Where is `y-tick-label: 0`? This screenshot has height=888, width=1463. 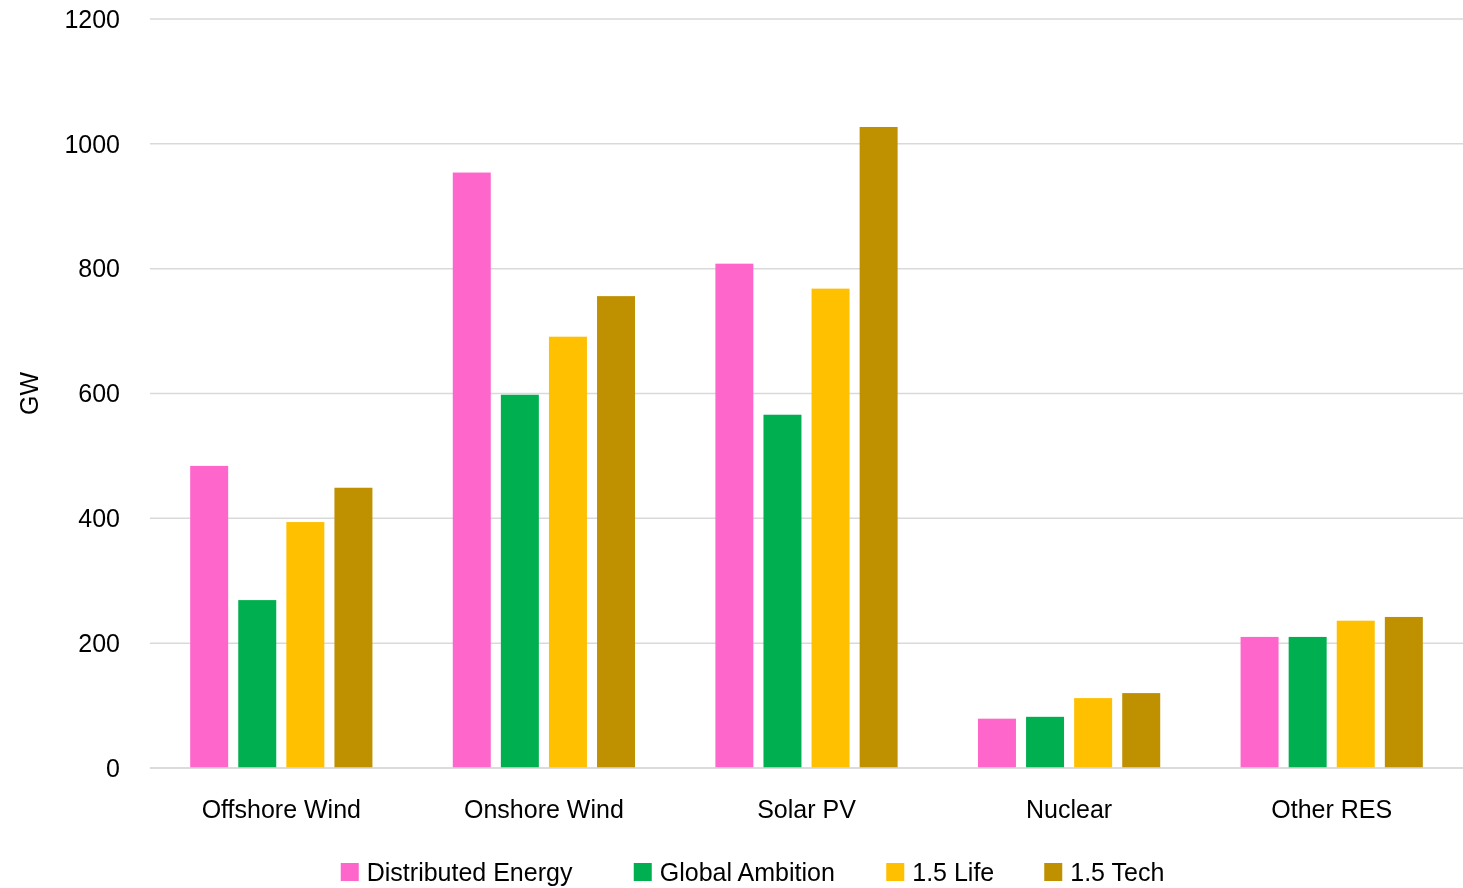
y-tick-label: 0 is located at coordinates (113, 767).